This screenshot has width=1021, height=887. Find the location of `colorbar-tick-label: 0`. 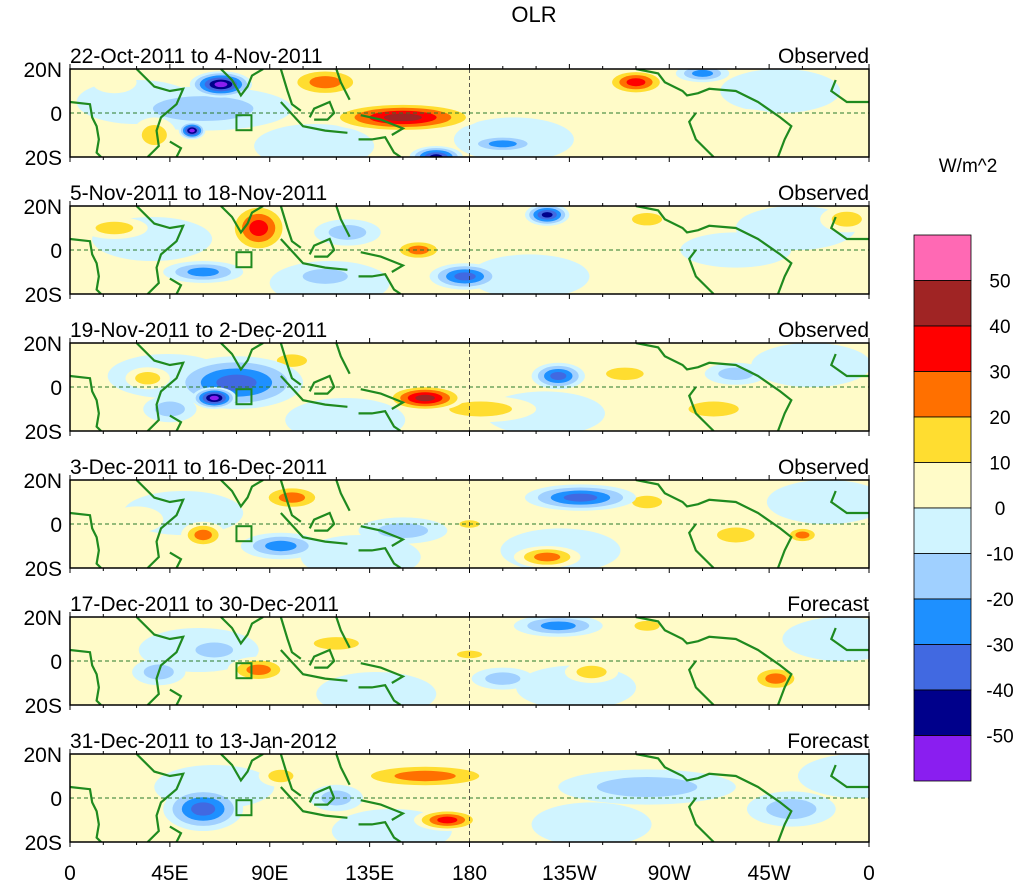

colorbar-tick-label: 0 is located at coordinates (1000, 509).